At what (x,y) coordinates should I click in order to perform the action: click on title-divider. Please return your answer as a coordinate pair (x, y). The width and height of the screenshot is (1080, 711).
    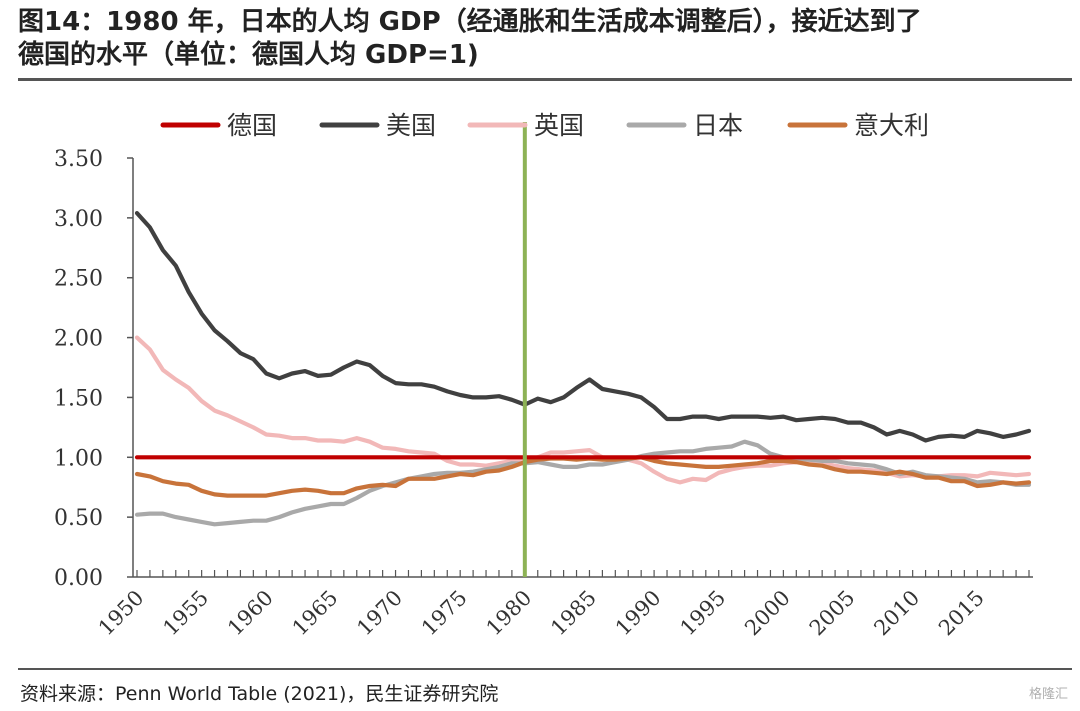
    Looking at the image, I should click on (545, 79).